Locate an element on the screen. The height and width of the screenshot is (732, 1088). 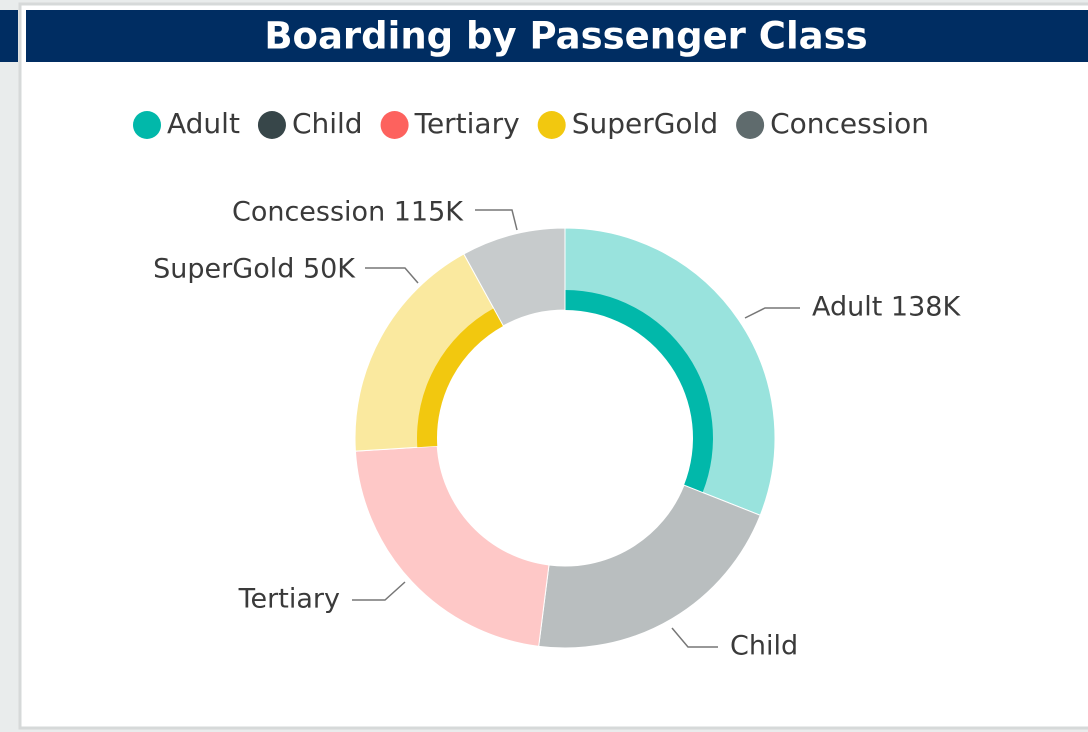
legend-label: Child is located at coordinates (327, 123).